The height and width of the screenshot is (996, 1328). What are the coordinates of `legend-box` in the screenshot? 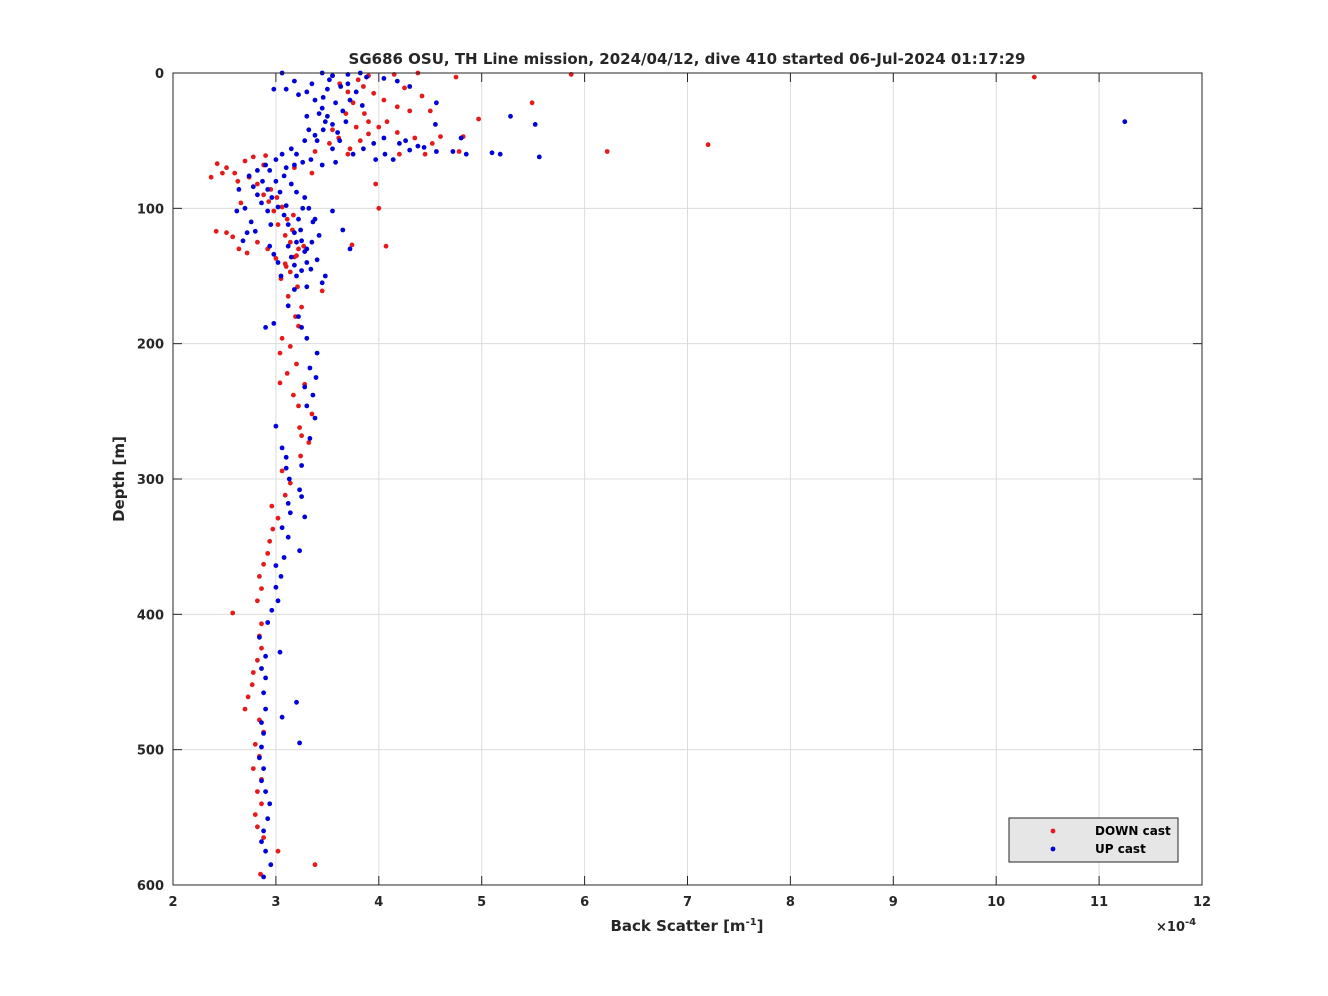 It's located at (1093, 840).